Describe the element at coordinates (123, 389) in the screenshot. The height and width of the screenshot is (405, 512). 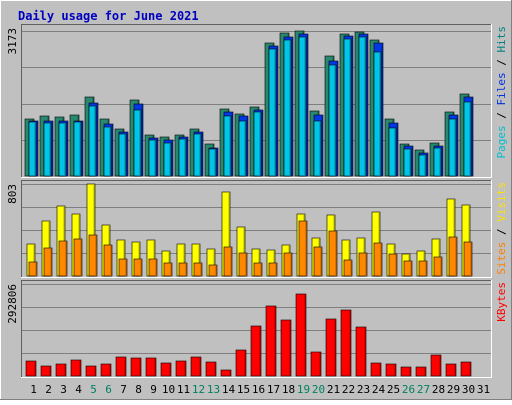
I see `x-tick-label-day-7: 7` at that location.